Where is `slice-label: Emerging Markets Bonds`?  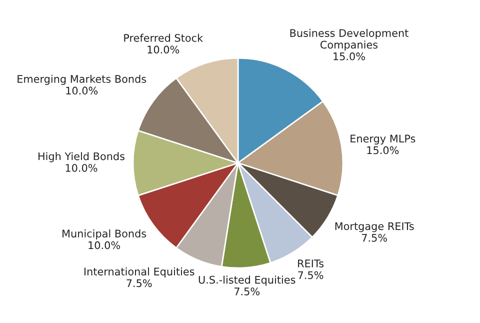 slice-label: Emerging Markets Bonds is located at coordinates (82, 79).